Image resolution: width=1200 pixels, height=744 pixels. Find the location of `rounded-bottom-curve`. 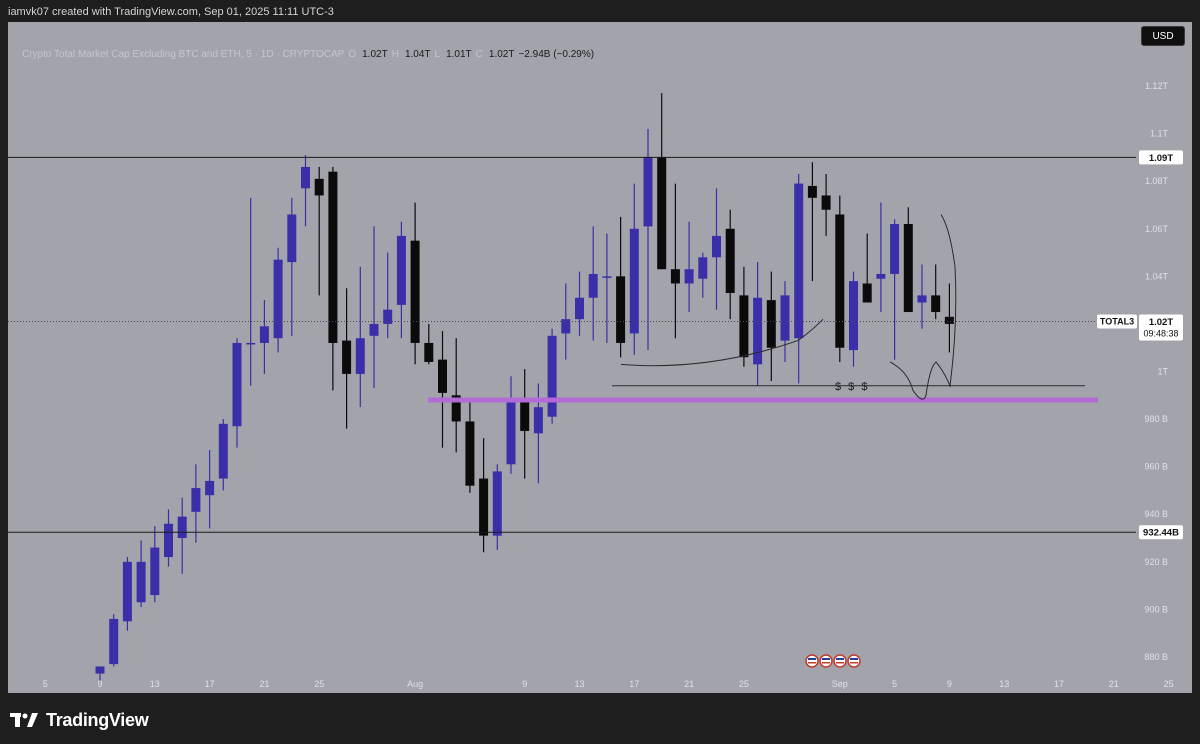

rounded-bottom-curve is located at coordinates (722, 342).